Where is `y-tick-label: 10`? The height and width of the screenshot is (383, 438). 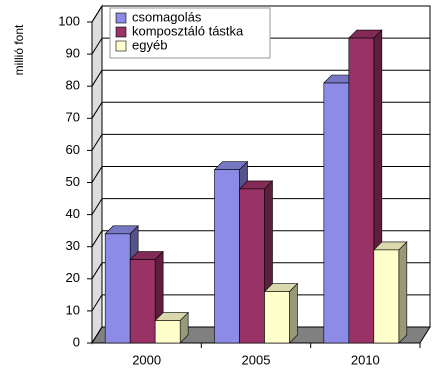
y-tick-label: 10 is located at coordinates (73, 309).